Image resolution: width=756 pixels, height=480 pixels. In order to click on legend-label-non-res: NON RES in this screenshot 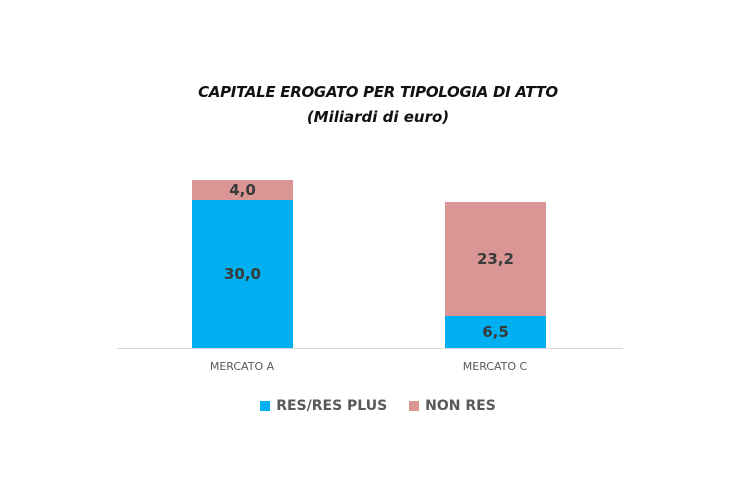, I will do `click(460, 406)`.